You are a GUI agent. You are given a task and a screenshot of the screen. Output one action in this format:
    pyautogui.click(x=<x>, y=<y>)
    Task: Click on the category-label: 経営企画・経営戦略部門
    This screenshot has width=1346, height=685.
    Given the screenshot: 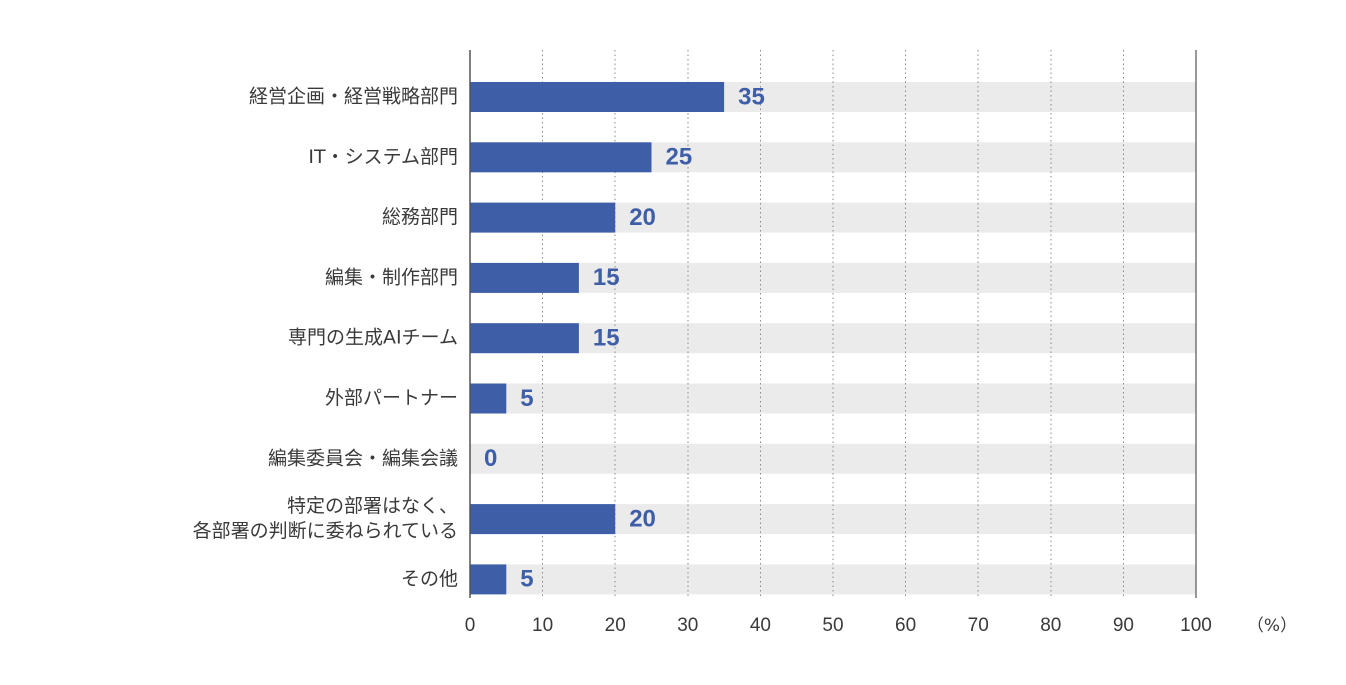 What is the action you would take?
    pyautogui.click(x=353, y=97)
    